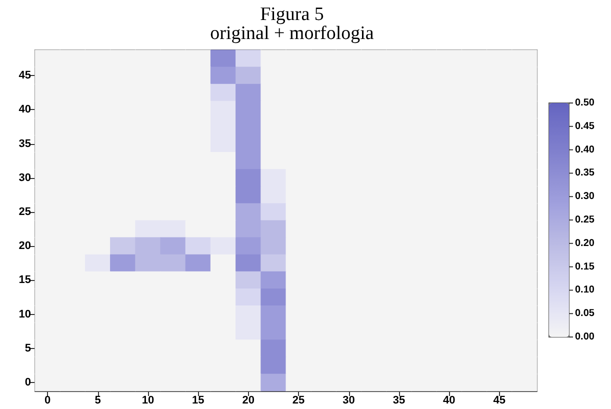 This screenshot has width=611, height=409. I want to click on x-tick-label: 20, so click(248, 400).